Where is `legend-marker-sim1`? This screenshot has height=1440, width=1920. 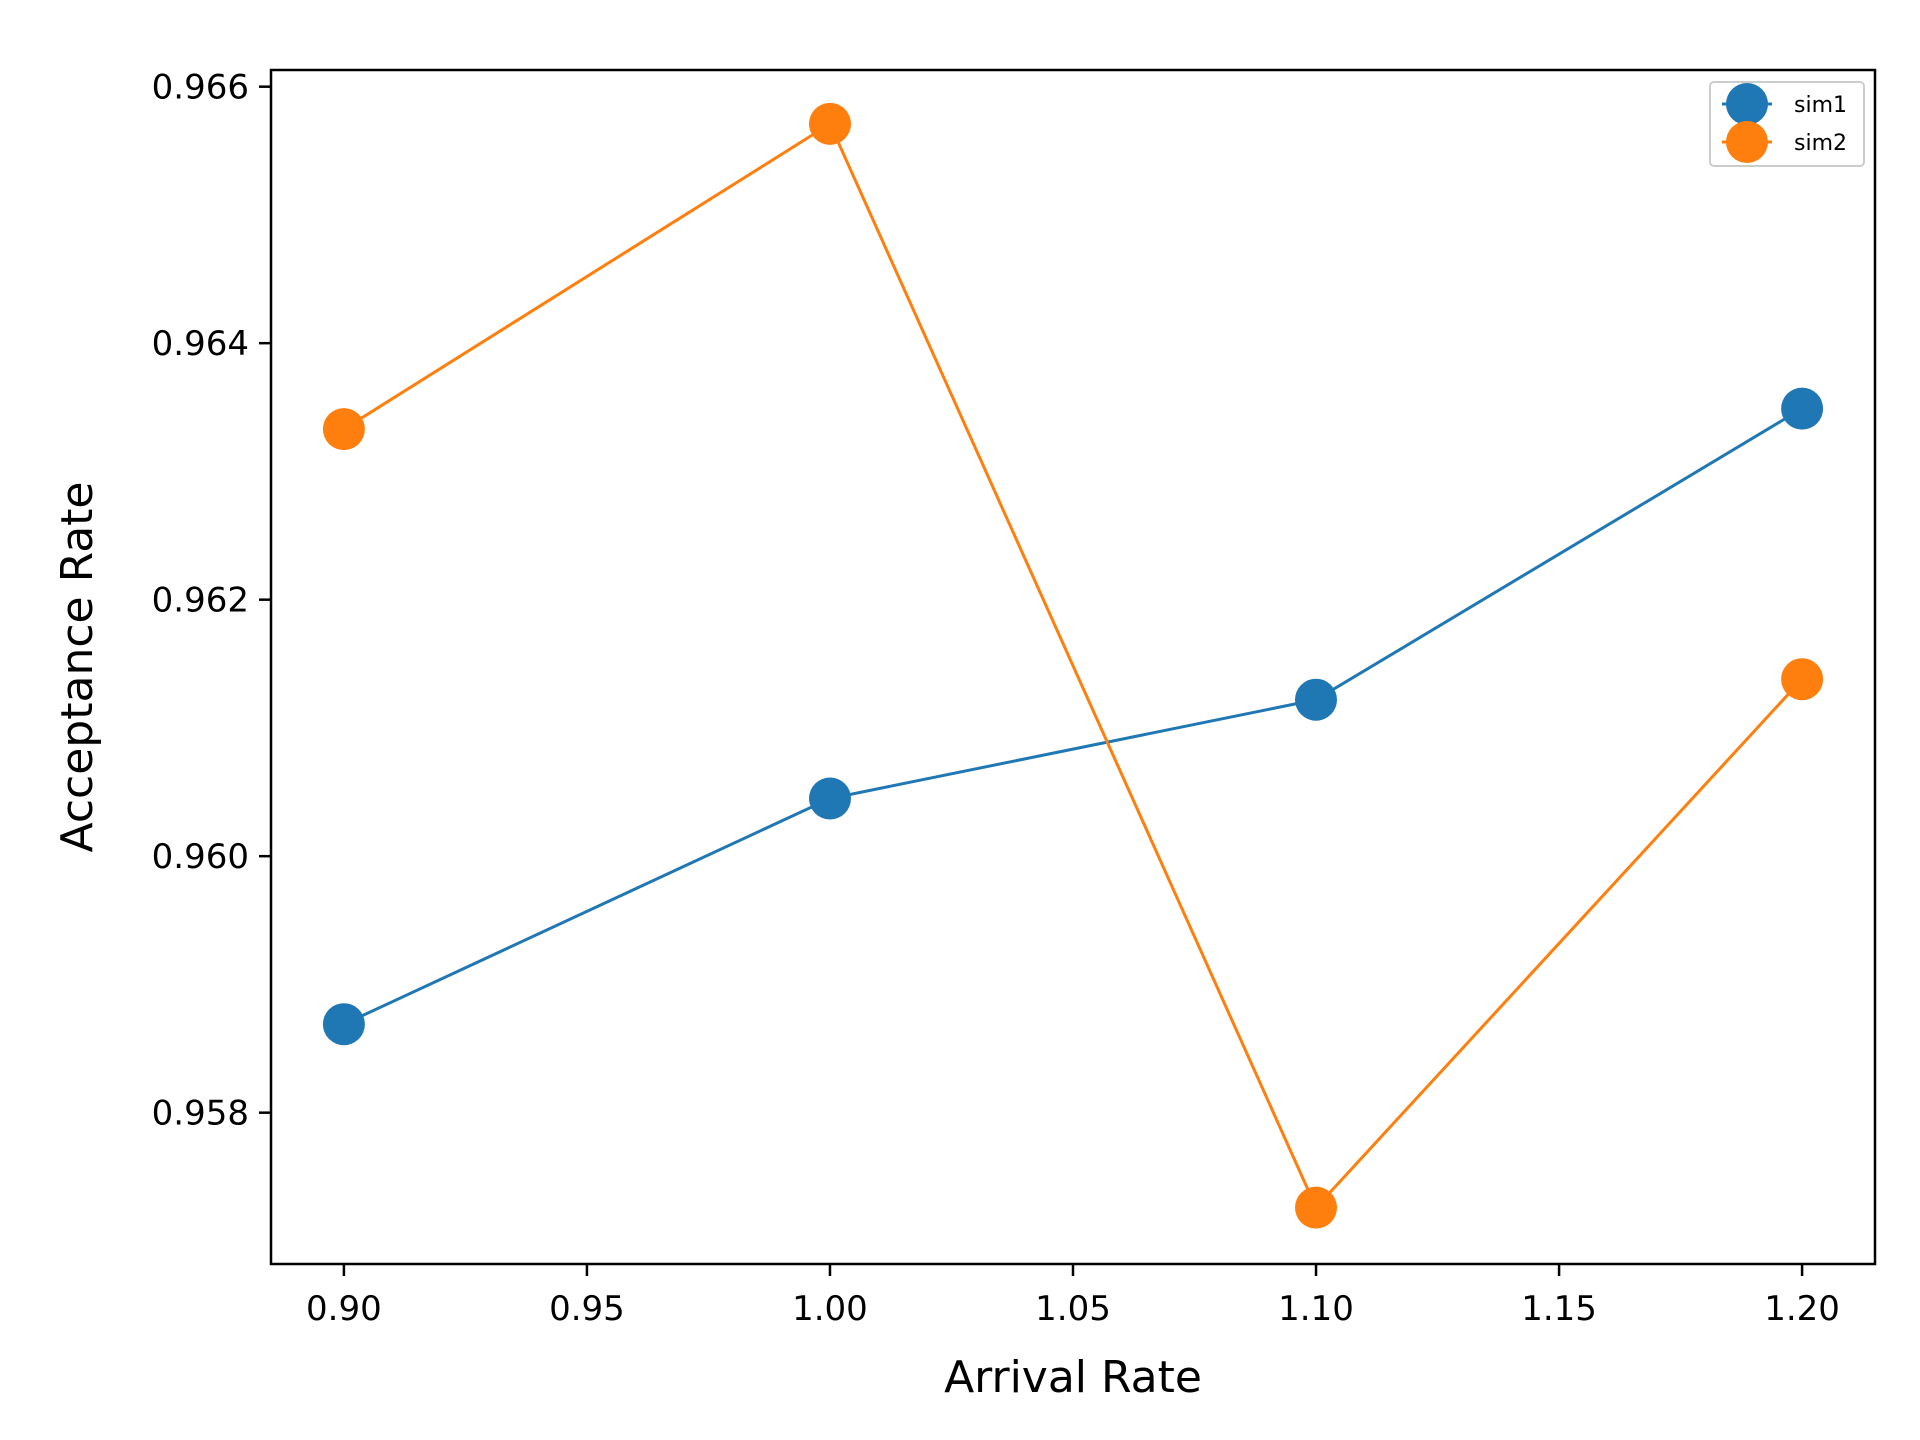 legend-marker-sim1 is located at coordinates (1747, 104).